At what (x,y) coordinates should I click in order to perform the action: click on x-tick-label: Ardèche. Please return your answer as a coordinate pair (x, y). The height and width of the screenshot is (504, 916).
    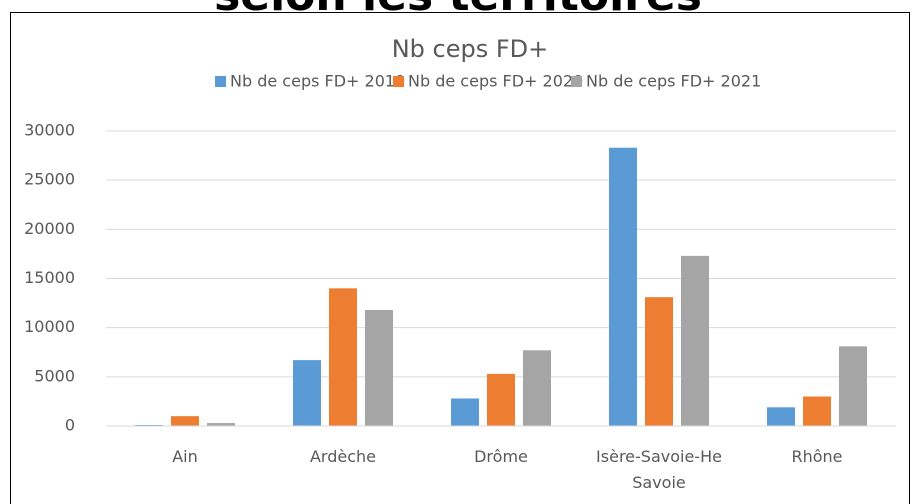
    Looking at the image, I should click on (343, 456).